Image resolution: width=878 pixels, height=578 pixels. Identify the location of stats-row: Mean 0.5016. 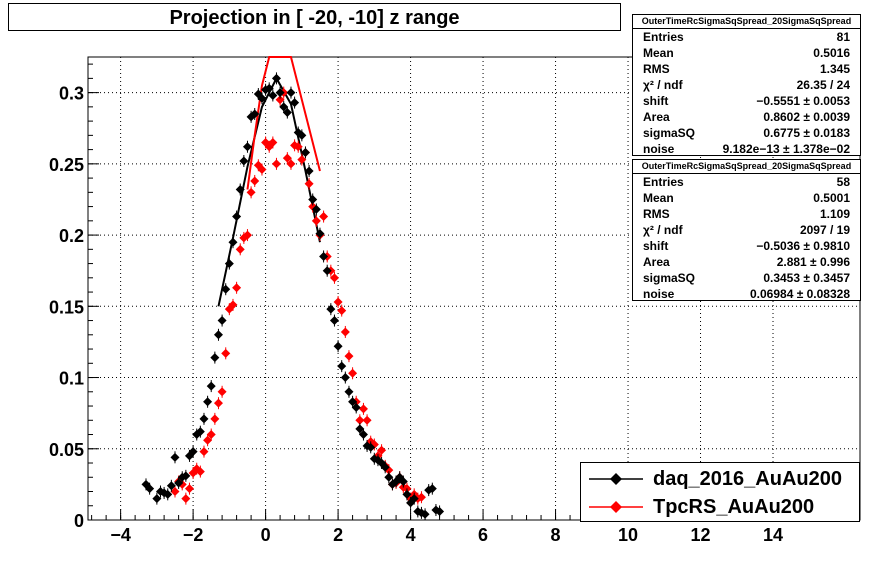
(746, 53).